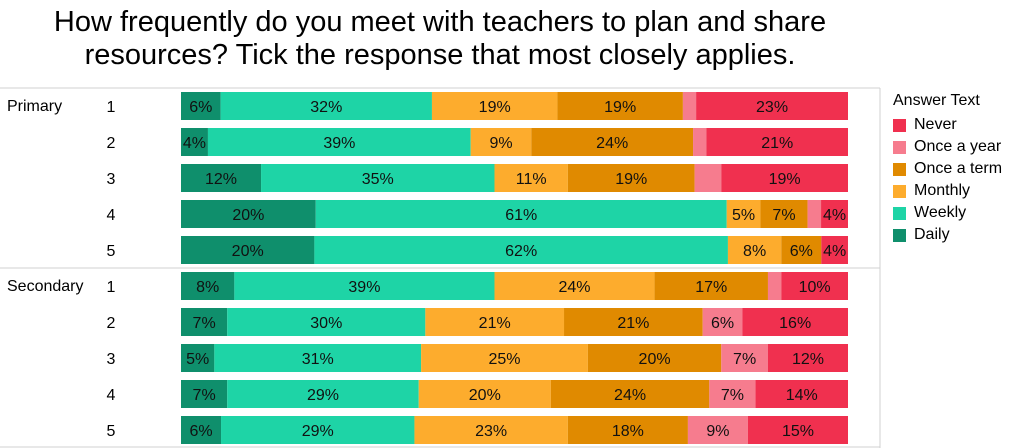 The image size is (1032, 448). I want to click on legend-item: Monthly, so click(947, 191).